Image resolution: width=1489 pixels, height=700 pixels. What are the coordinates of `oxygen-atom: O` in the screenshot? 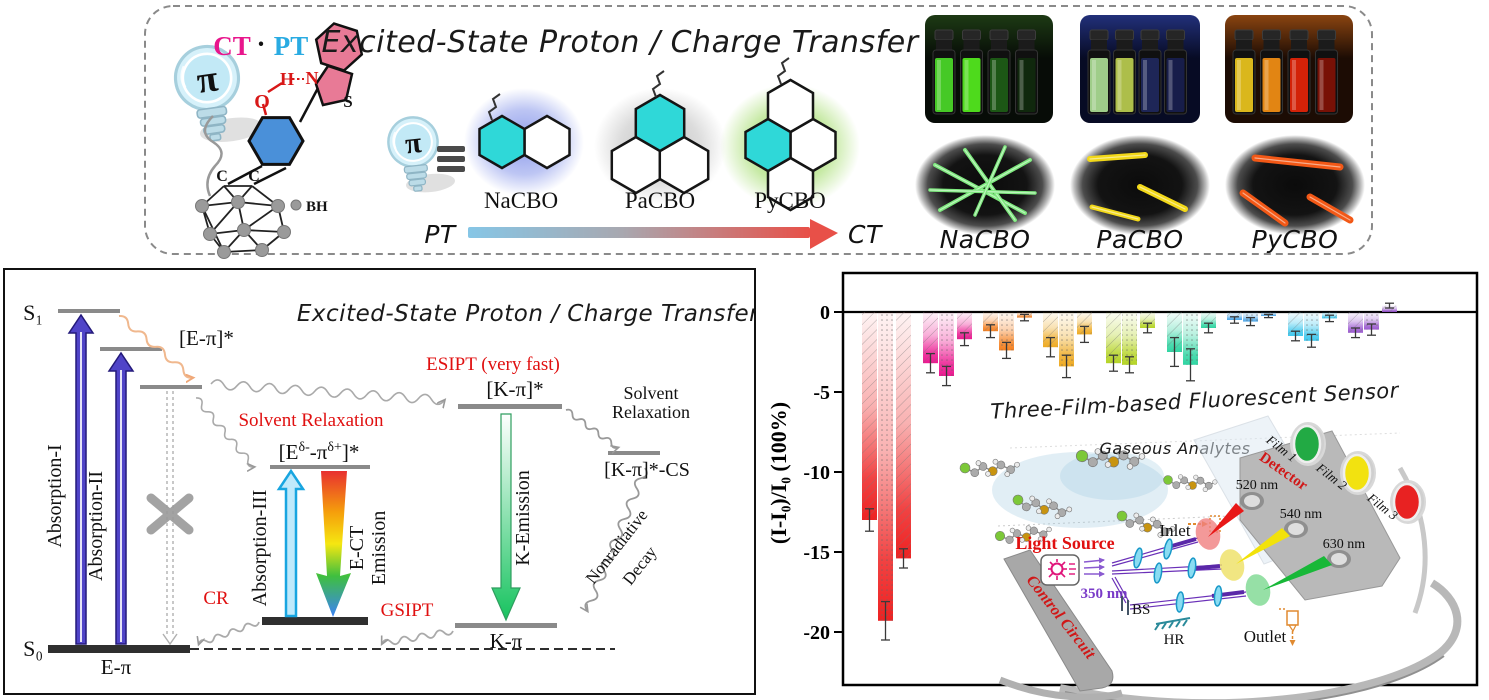 It's located at (262, 102).